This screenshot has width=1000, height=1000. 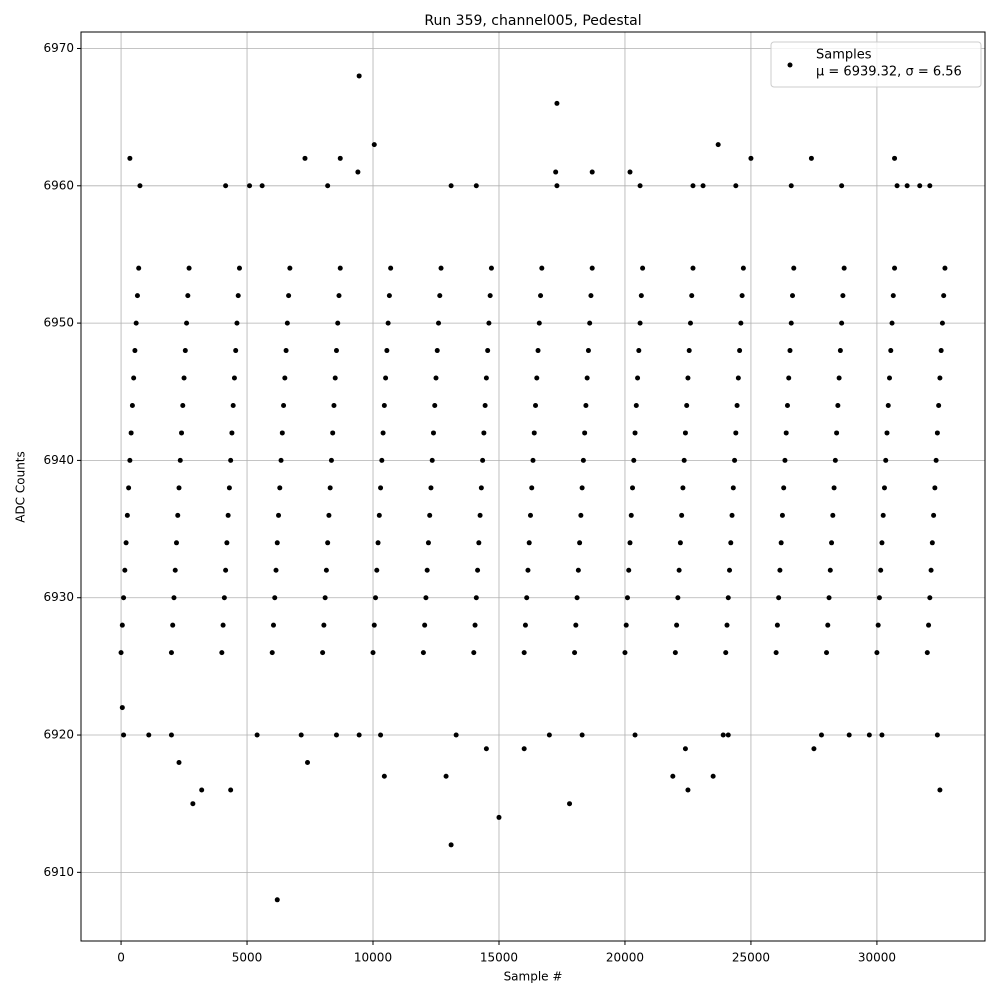 What do you see at coordinates (58, 185) in the screenshot?
I see `y-tick-label: 6960` at bounding box center [58, 185].